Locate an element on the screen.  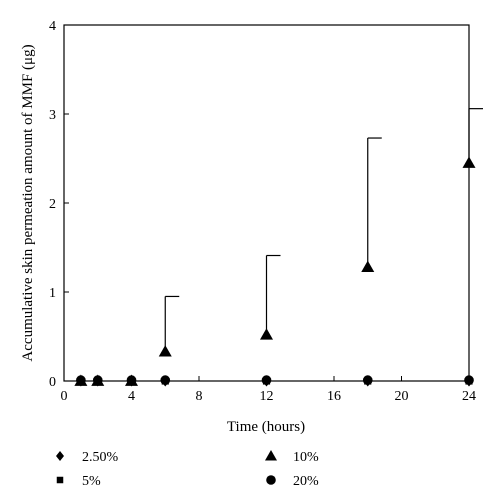
y-tick-label: 4 is located at coordinates (52, 26).